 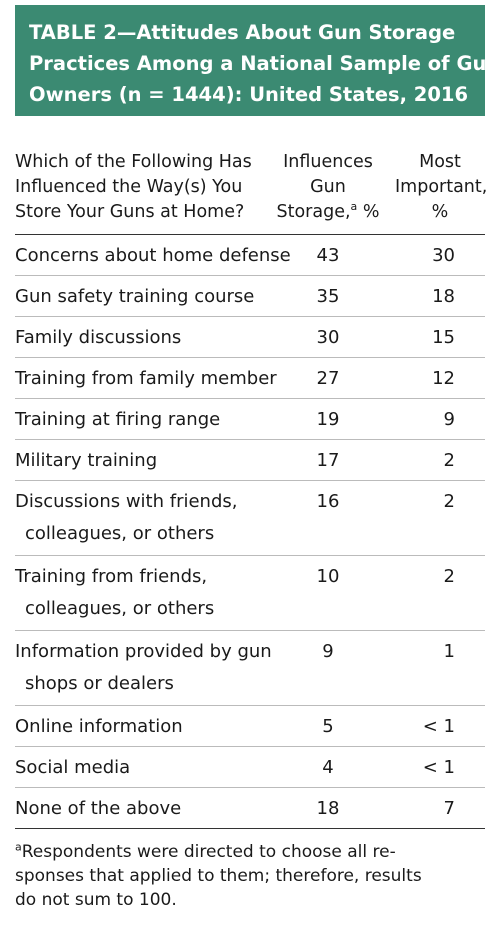 I want to click on row-label-line: Training from family member, so click(x=146, y=378).